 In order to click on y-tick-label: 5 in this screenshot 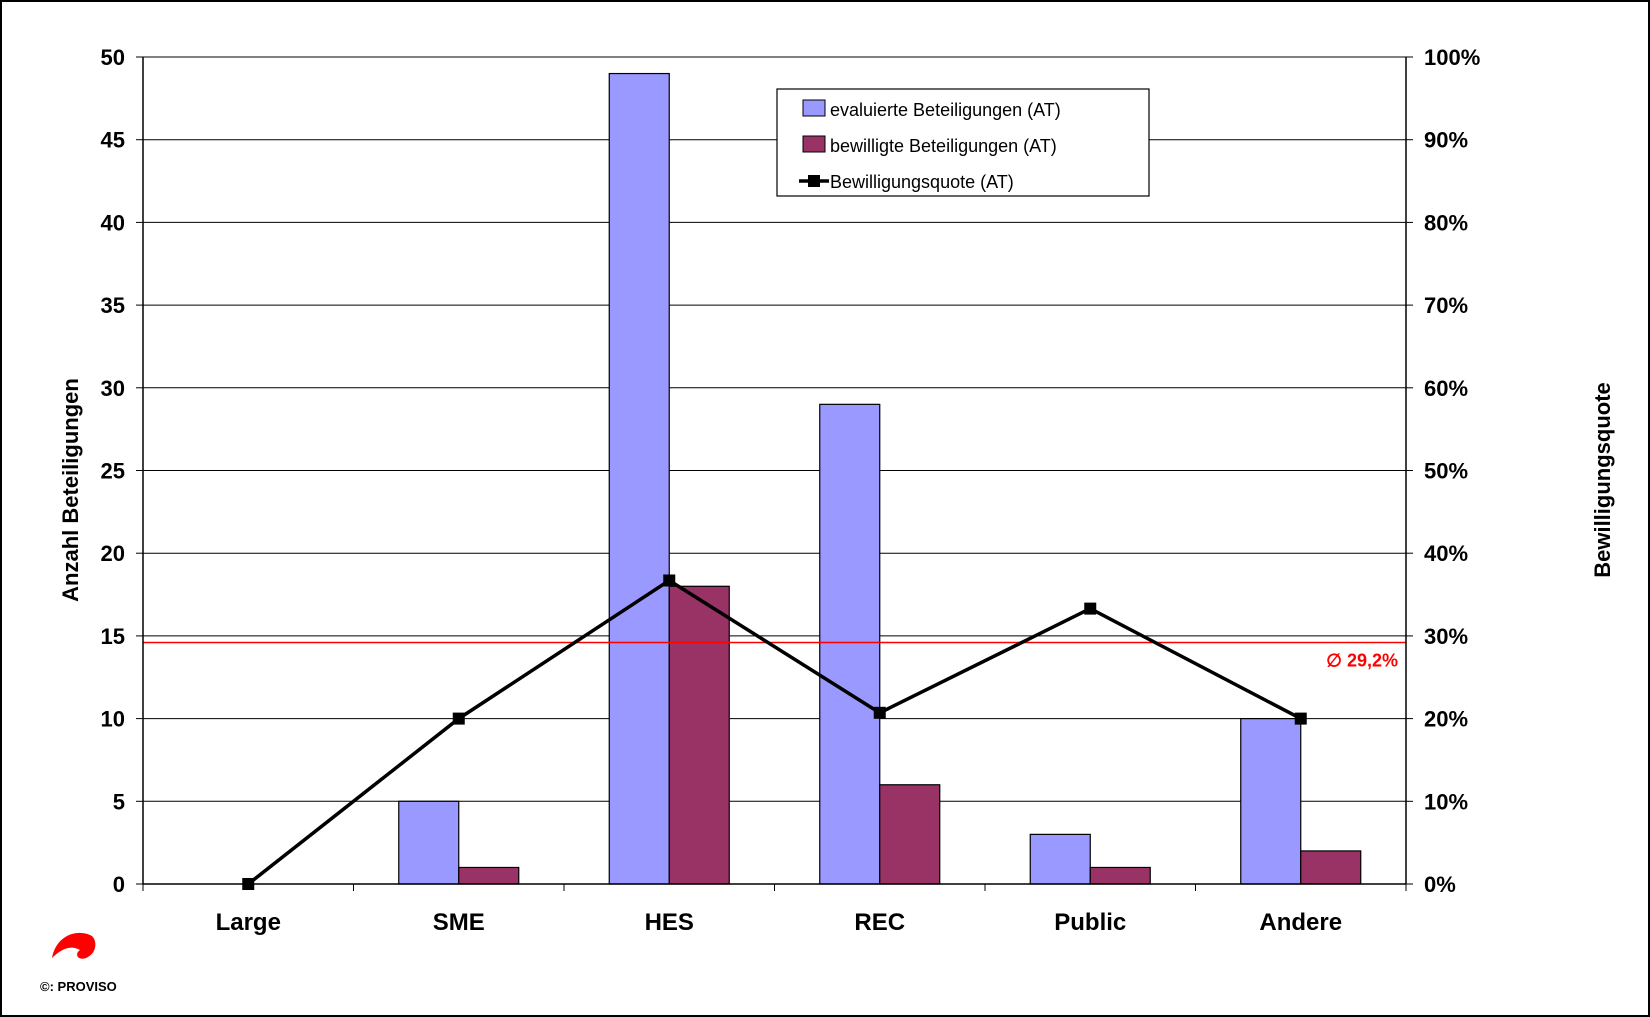, I will do `click(119, 801)`.